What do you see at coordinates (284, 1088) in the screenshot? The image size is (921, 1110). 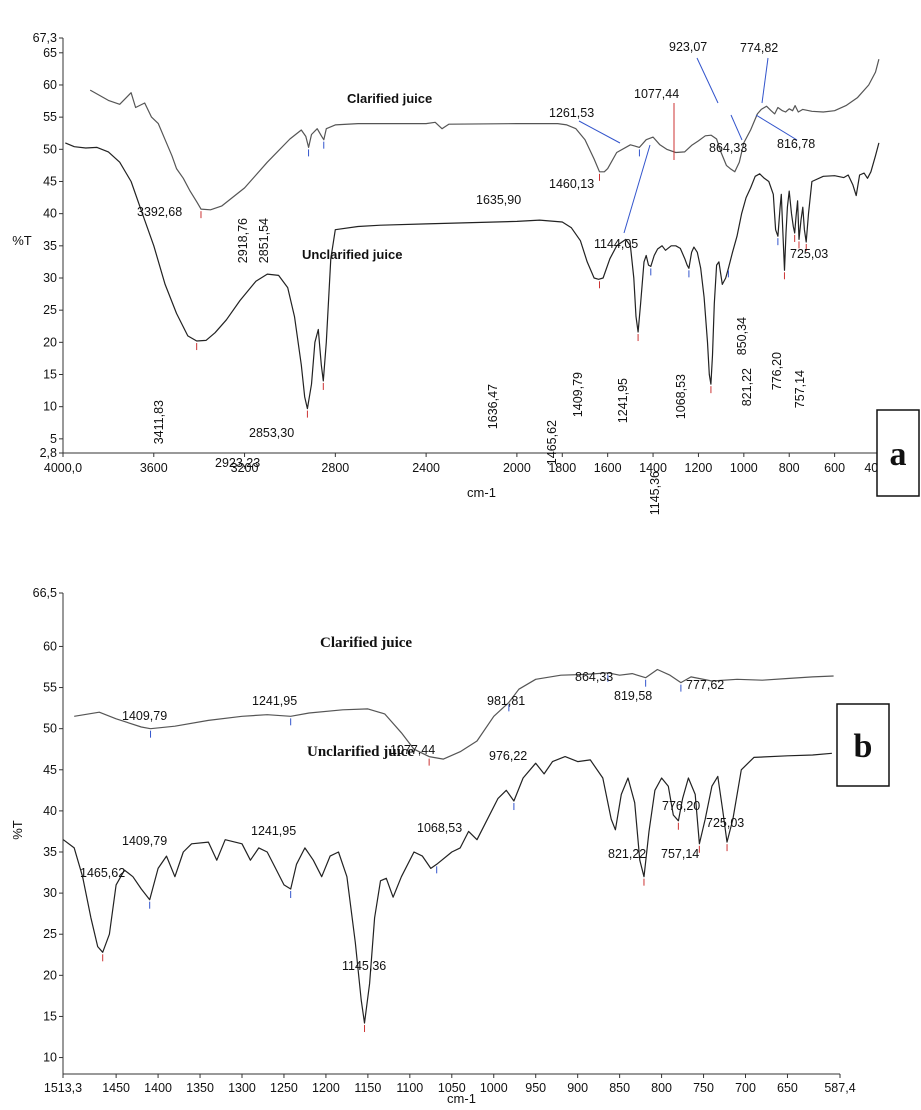 I see `x-tick-label: 1250` at bounding box center [284, 1088].